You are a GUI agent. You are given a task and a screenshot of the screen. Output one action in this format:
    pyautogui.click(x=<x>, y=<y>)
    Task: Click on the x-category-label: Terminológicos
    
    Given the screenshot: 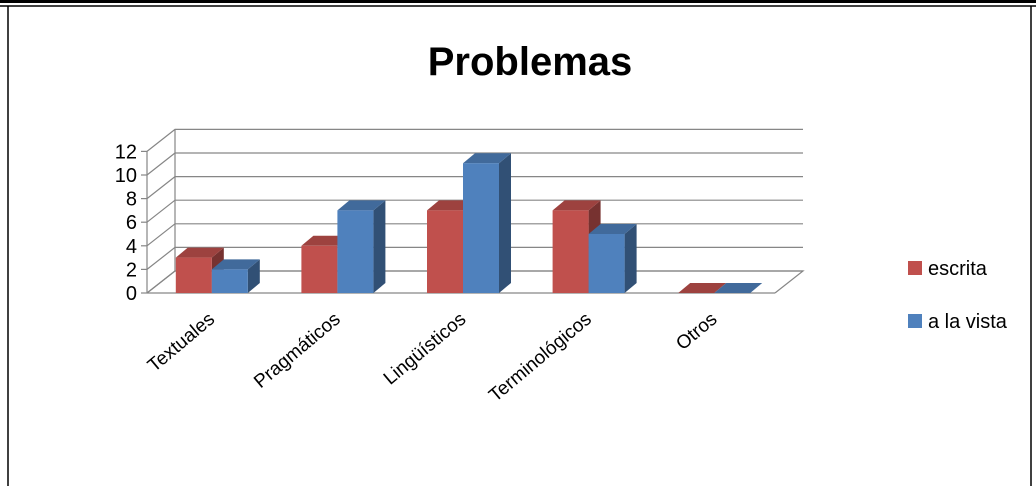 What is the action you would take?
    pyautogui.click(x=540, y=358)
    